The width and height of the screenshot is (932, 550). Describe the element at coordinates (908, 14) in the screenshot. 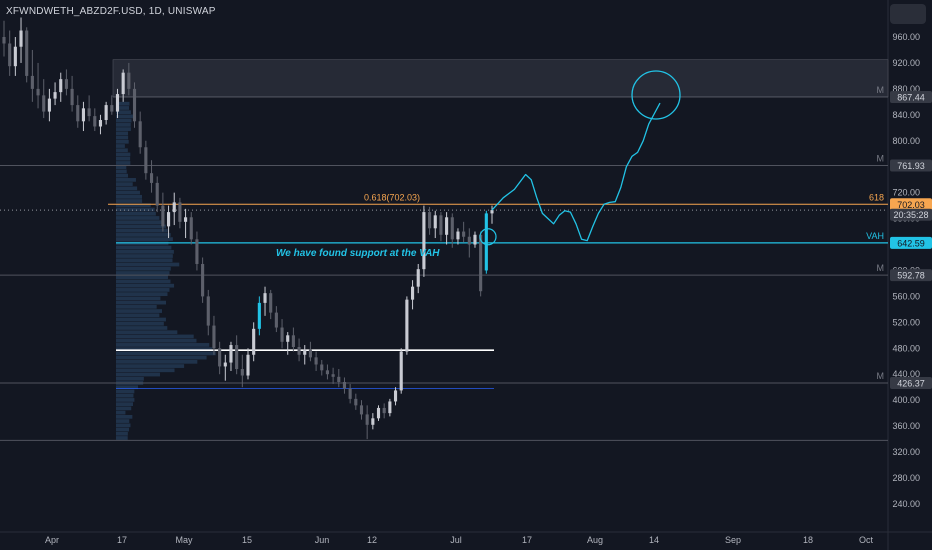

I see `top-right-button` at that location.